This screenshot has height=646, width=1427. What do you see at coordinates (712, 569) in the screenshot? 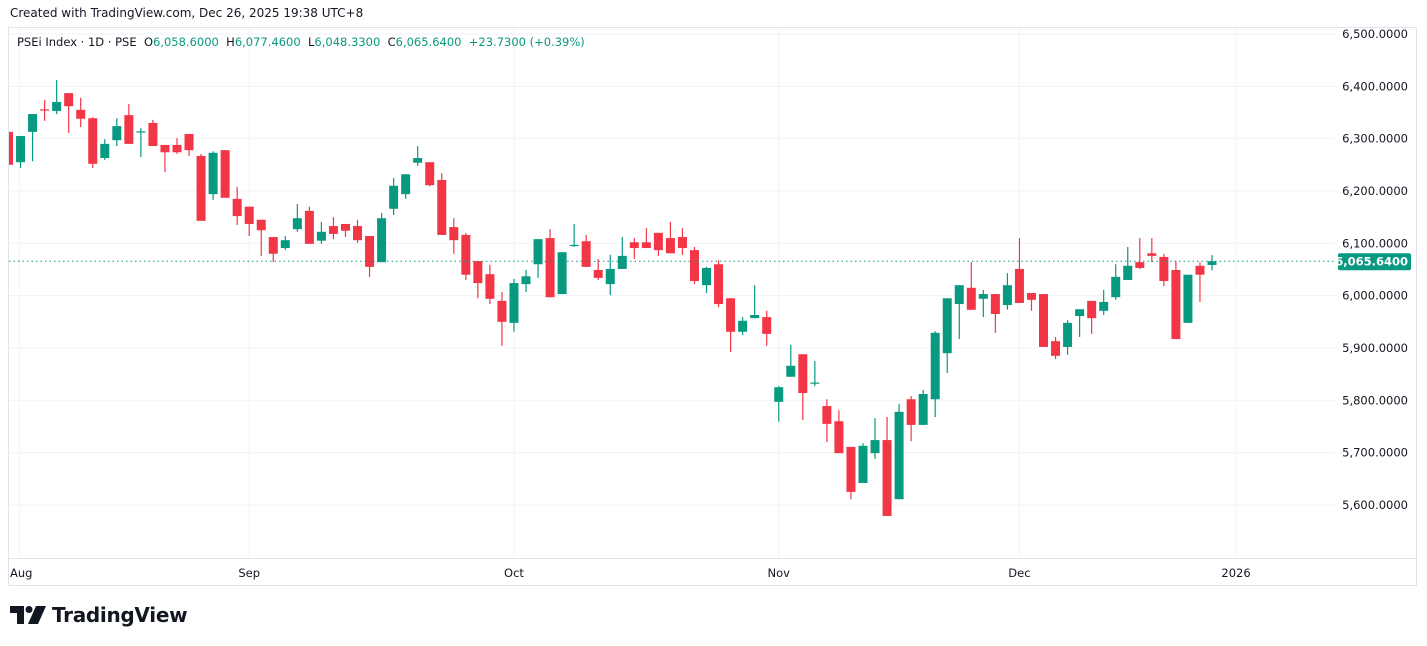
I see `time-axis: Aug Sep Oct Nov Dec 2026` at bounding box center [712, 569].